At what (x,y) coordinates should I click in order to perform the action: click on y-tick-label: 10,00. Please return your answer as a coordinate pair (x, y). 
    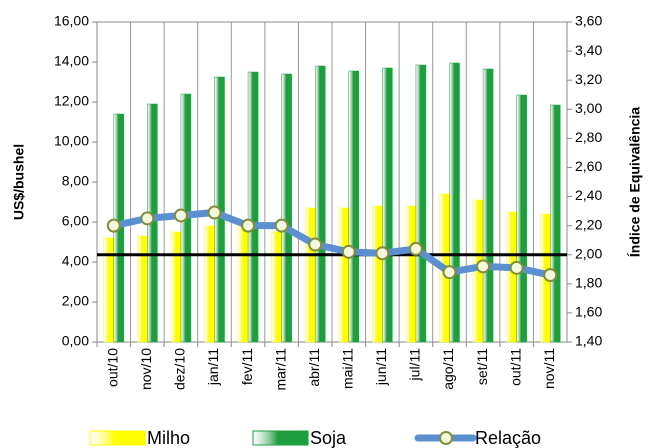
    Looking at the image, I should click on (71, 141).